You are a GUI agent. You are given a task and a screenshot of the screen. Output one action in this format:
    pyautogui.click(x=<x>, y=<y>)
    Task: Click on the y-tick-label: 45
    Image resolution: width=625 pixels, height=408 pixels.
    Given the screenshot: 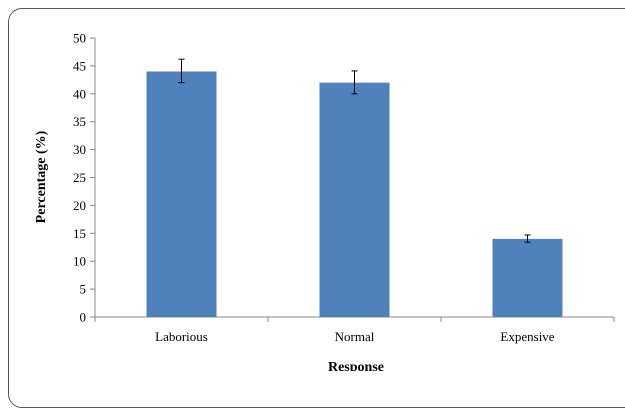 What is the action you would take?
    pyautogui.click(x=79, y=65)
    